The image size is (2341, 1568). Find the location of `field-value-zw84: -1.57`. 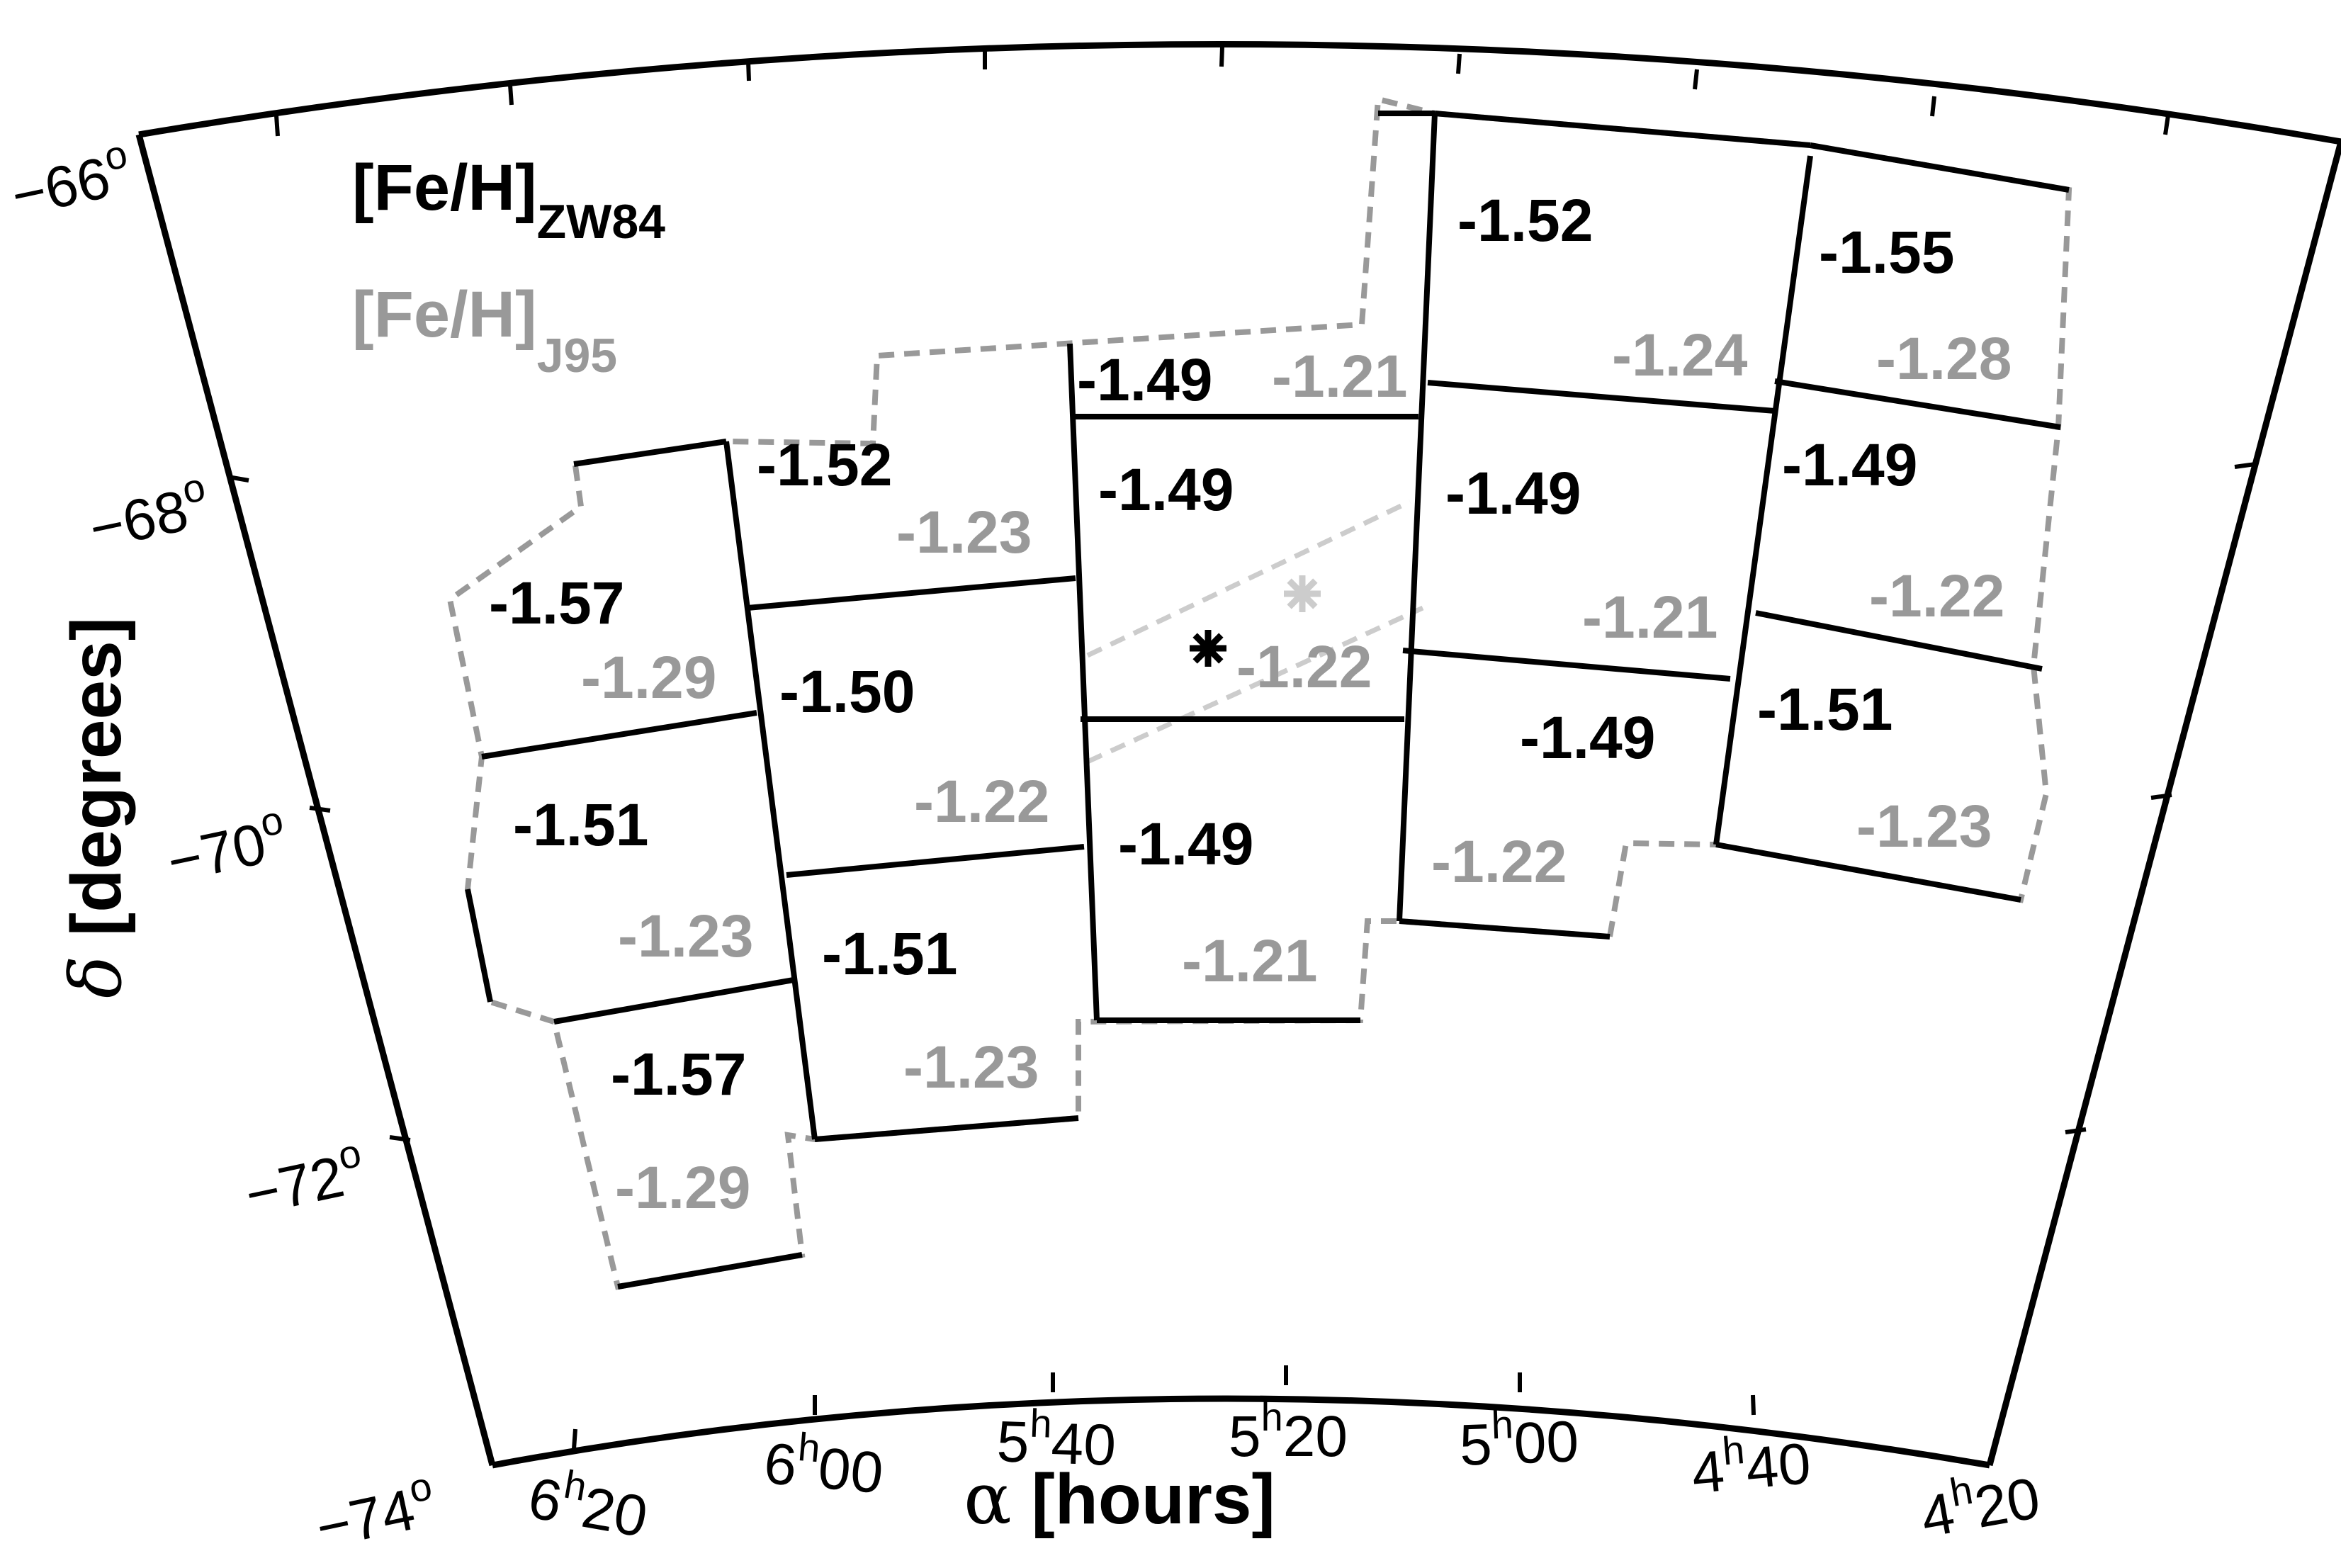

field-value-zw84: -1.57 is located at coordinates (556, 603).